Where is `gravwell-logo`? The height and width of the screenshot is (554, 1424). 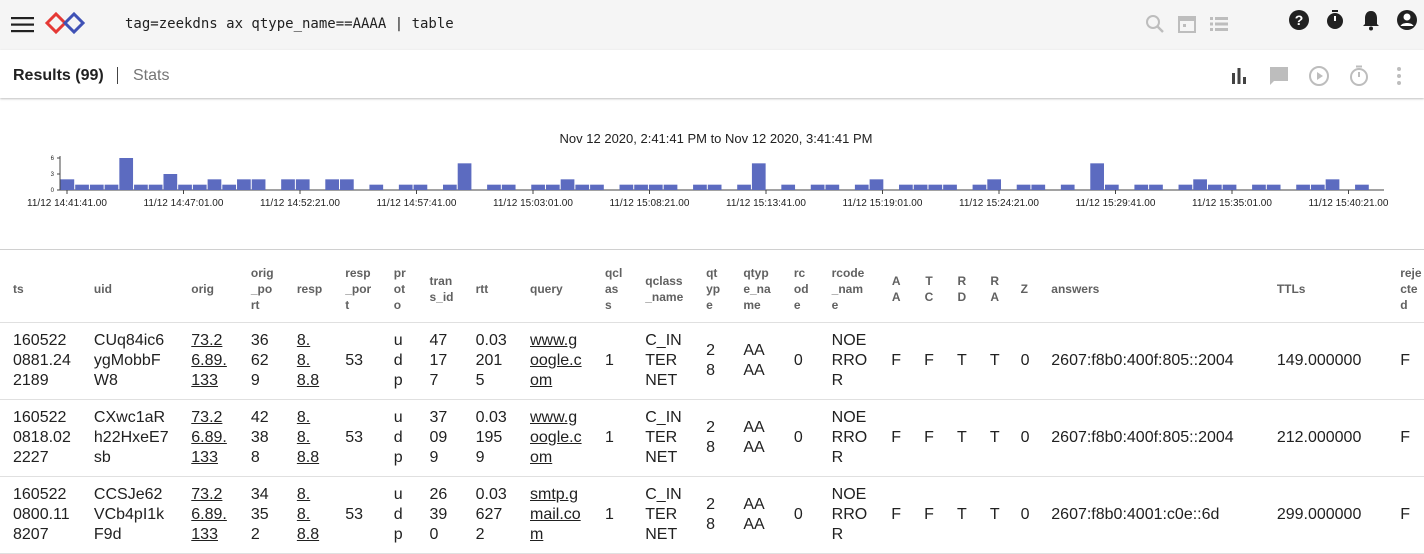
gravwell-logo is located at coordinates (65, 23).